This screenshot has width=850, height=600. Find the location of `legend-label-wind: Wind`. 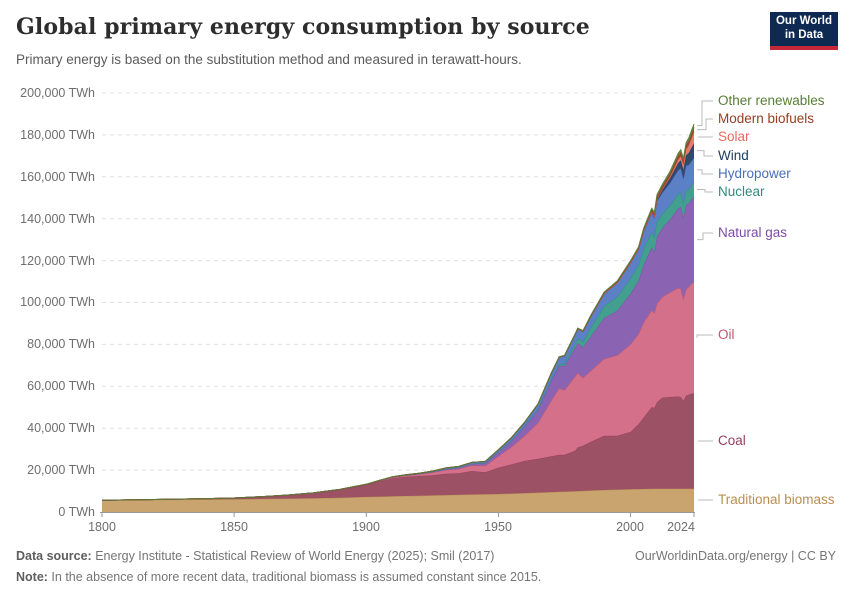

legend-label-wind: Wind is located at coordinates (733, 155).